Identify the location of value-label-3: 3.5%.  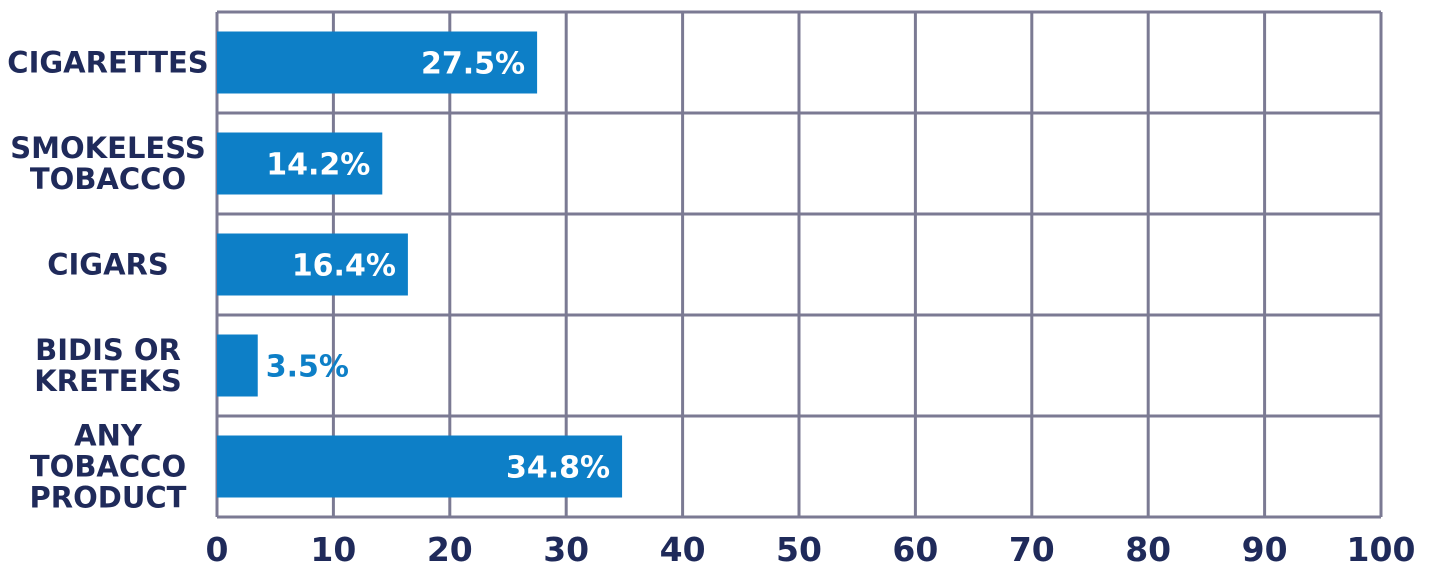
(307, 367).